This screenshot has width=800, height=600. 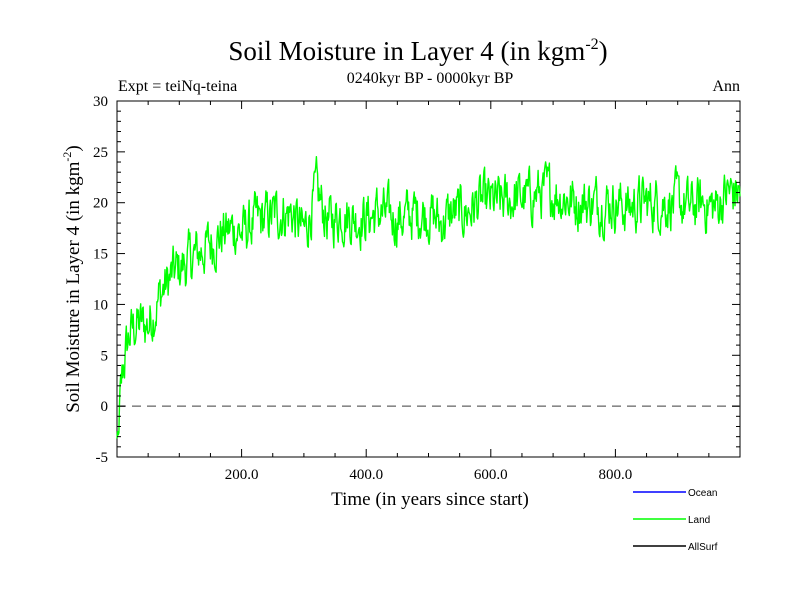 What do you see at coordinates (72, 279) in the screenshot?
I see `y-axis-label: Soil Moisture in Layer 4 (in kgm-2)` at bounding box center [72, 279].